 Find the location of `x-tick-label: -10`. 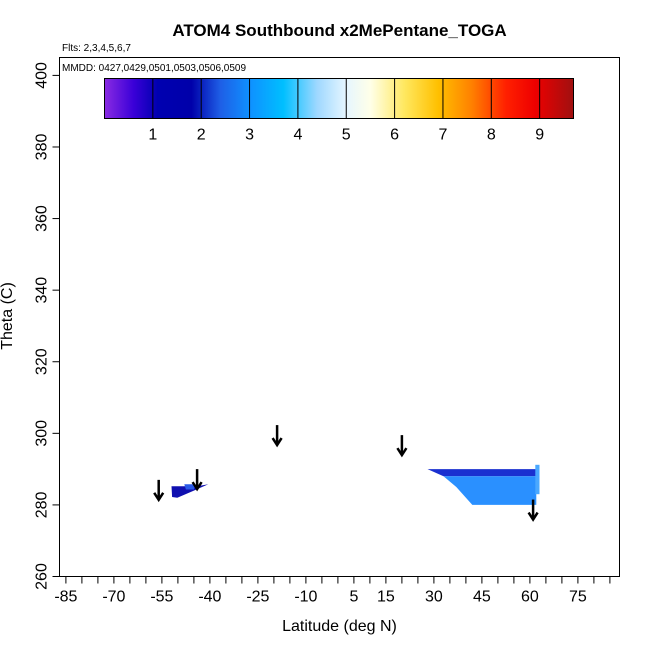

x-tick-label: -10 is located at coordinates (305, 597).